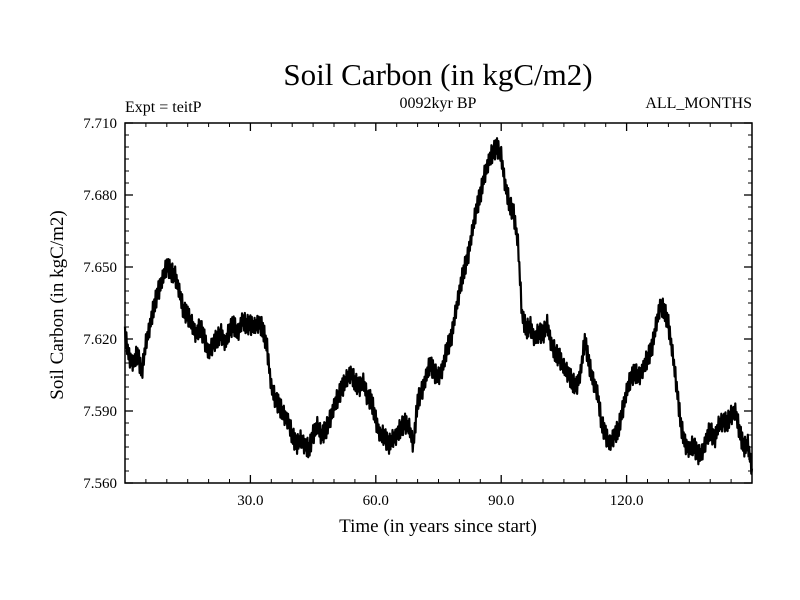 The height and width of the screenshot is (600, 800). What do you see at coordinates (440, 501) in the screenshot?
I see `x-axis-tick-labels: 30.0 60.0 90.0 120.0` at bounding box center [440, 501].